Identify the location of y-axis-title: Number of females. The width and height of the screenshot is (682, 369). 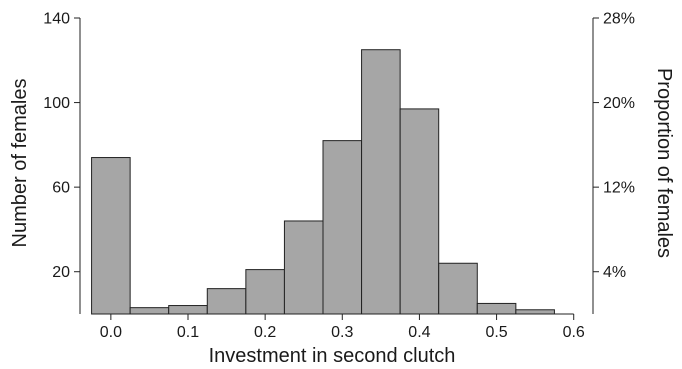
(20, 163).